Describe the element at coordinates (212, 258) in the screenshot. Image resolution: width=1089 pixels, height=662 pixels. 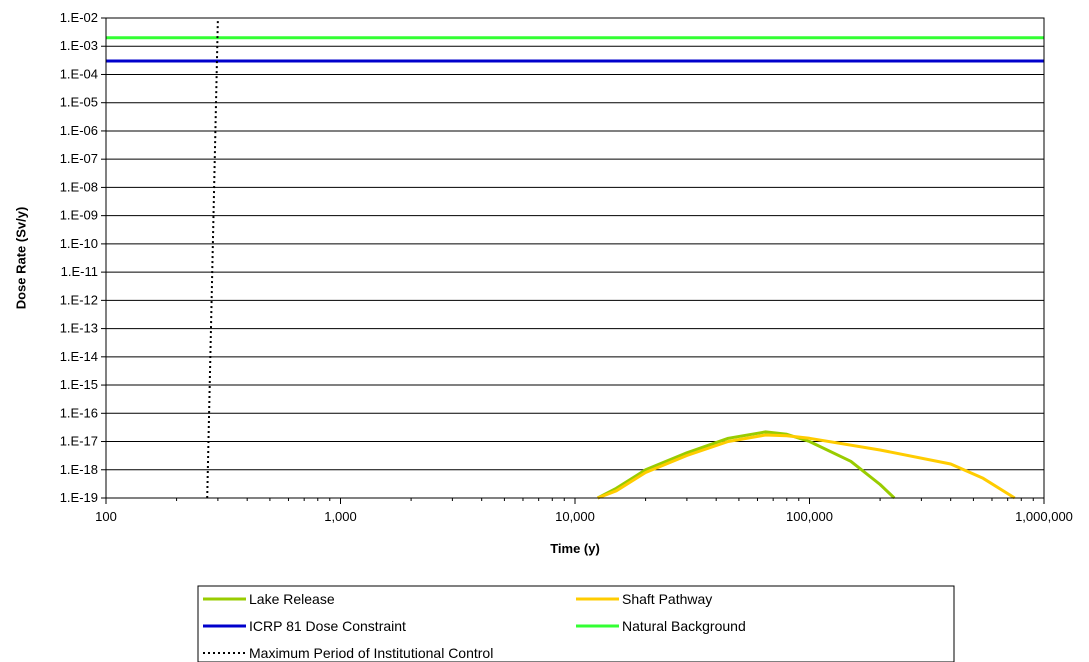
I see `series-line-maximum-period-of-institutional-control` at that location.